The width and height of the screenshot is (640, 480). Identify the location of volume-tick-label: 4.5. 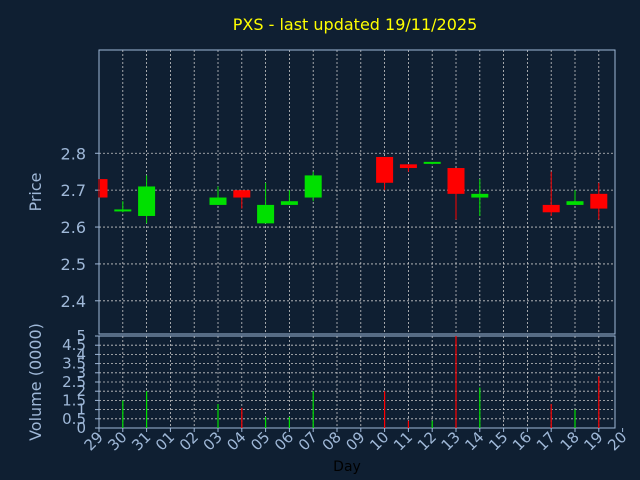
(74, 345).